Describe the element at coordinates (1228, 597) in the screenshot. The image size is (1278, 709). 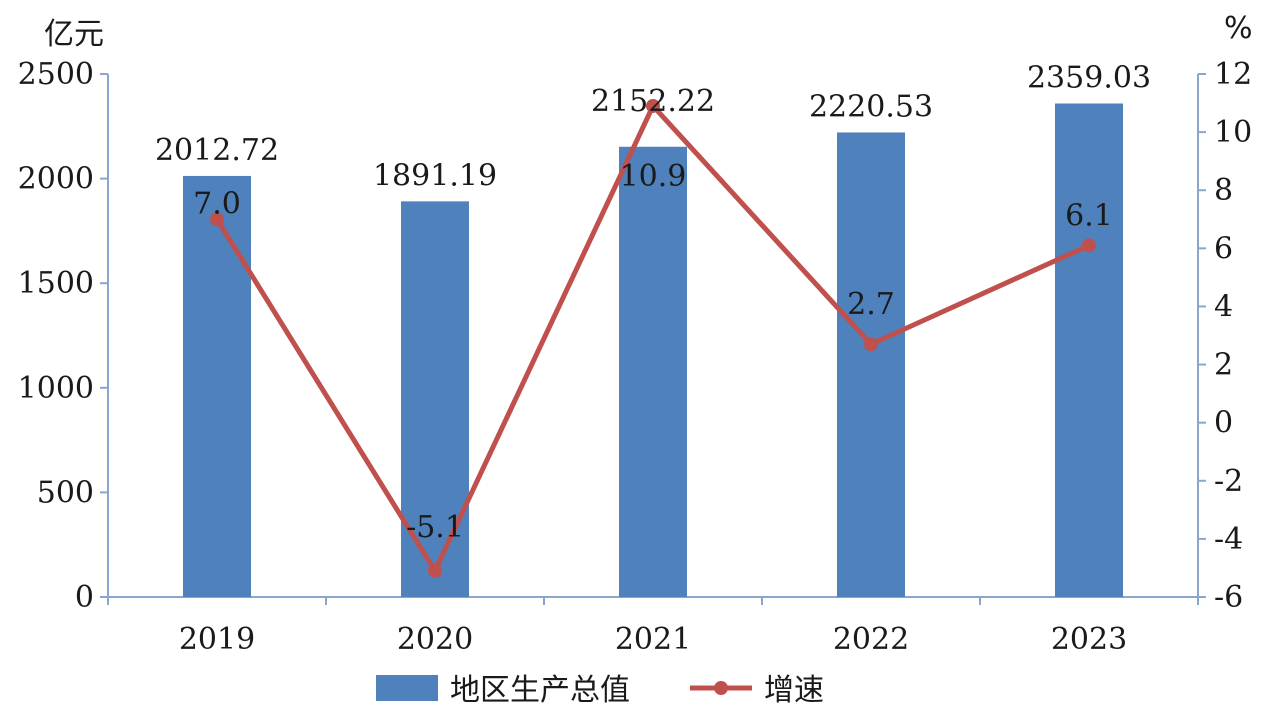
I see `right-axis-tick-label: -6` at that location.